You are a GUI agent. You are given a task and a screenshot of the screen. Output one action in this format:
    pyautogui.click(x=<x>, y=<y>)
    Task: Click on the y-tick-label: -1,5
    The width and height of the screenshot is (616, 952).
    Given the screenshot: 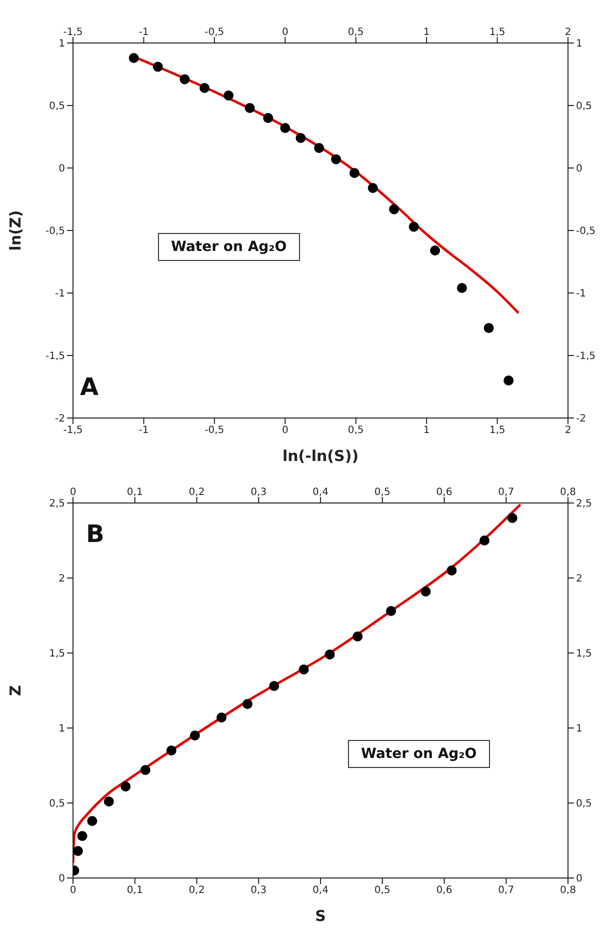 What is the action you would take?
    pyautogui.click(x=55, y=356)
    